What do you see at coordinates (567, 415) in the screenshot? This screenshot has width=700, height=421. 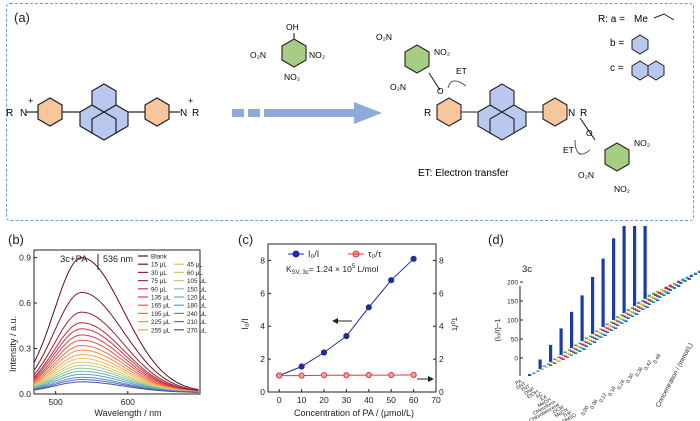 I see `panel-d-analyte-label: THF` at bounding box center [567, 415].